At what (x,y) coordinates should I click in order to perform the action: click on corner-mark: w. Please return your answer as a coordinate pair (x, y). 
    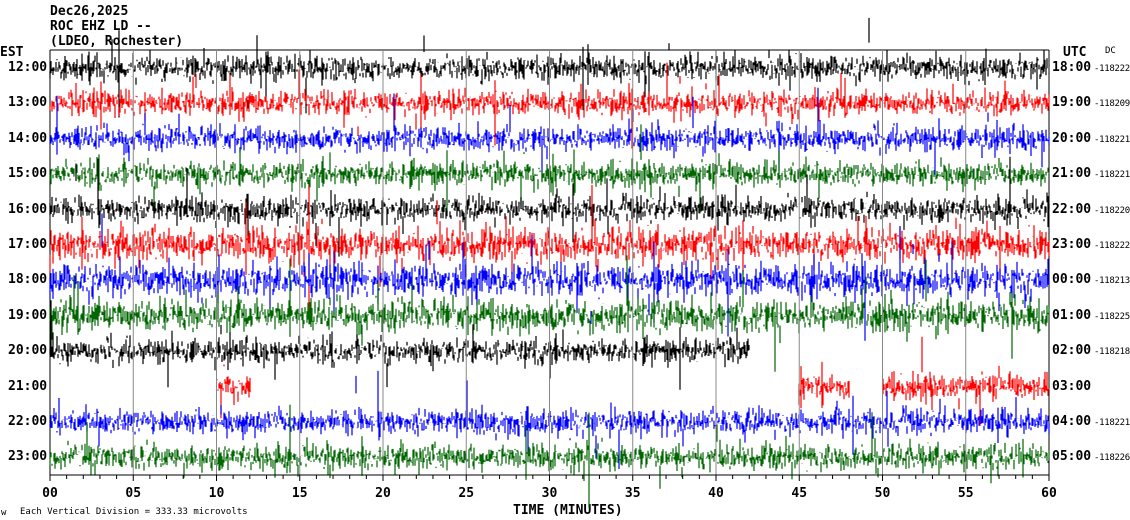
    Looking at the image, I should click on (4, 513).